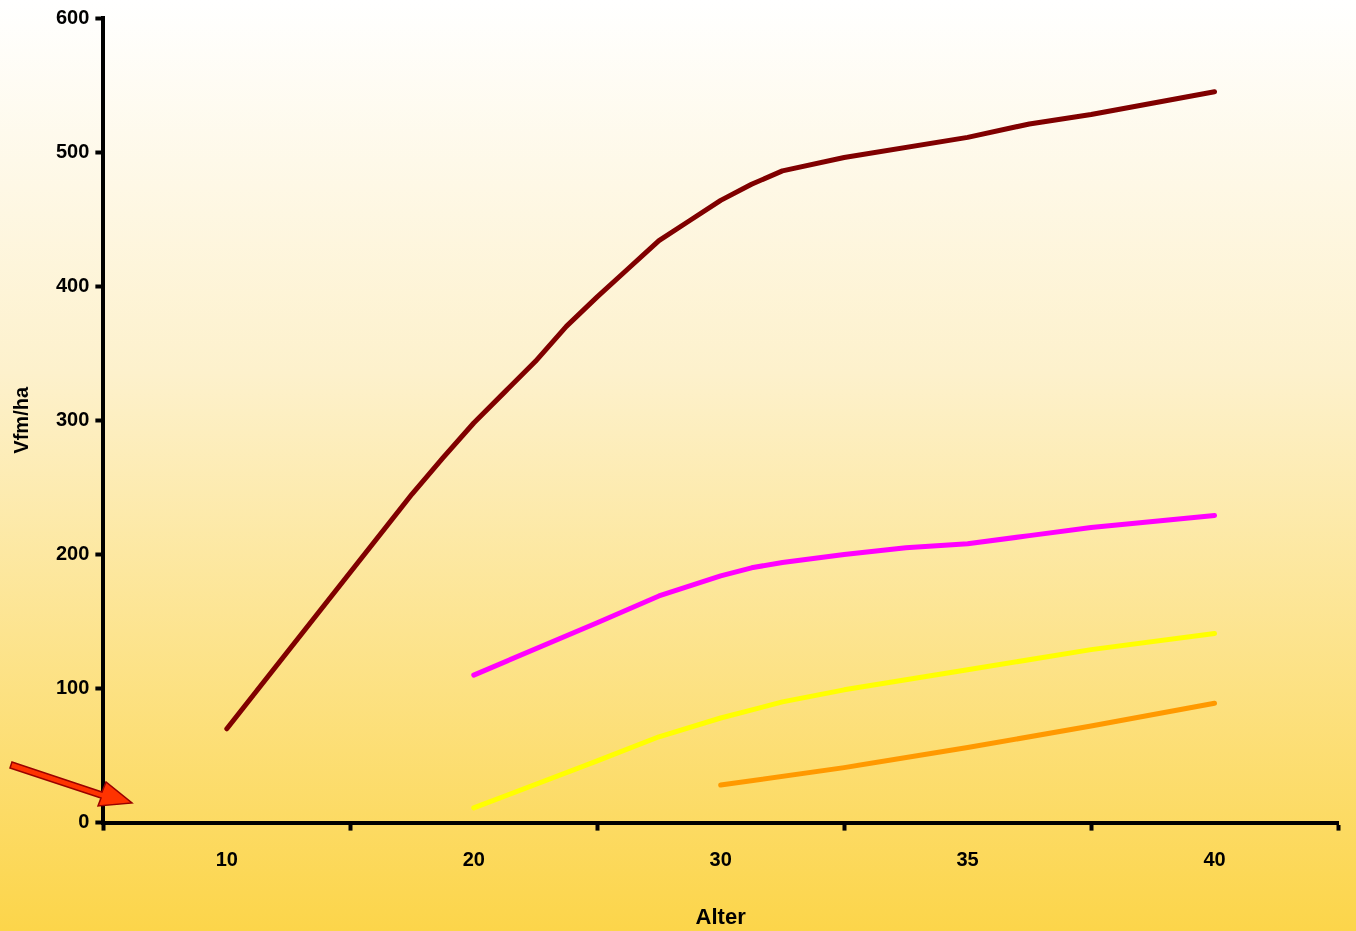 Image resolution: width=1356 pixels, height=931 pixels. I want to click on y-tick-label: 500, so click(72, 150).